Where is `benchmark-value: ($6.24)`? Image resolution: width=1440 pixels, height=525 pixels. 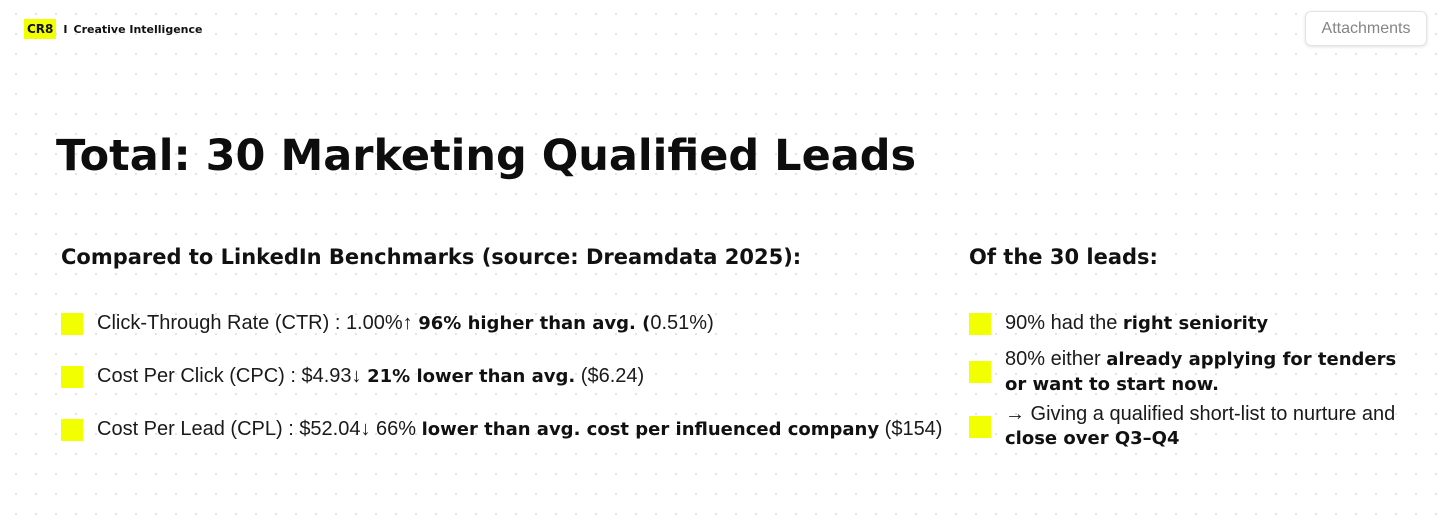
benchmark-value: ($6.24) is located at coordinates (612, 376).